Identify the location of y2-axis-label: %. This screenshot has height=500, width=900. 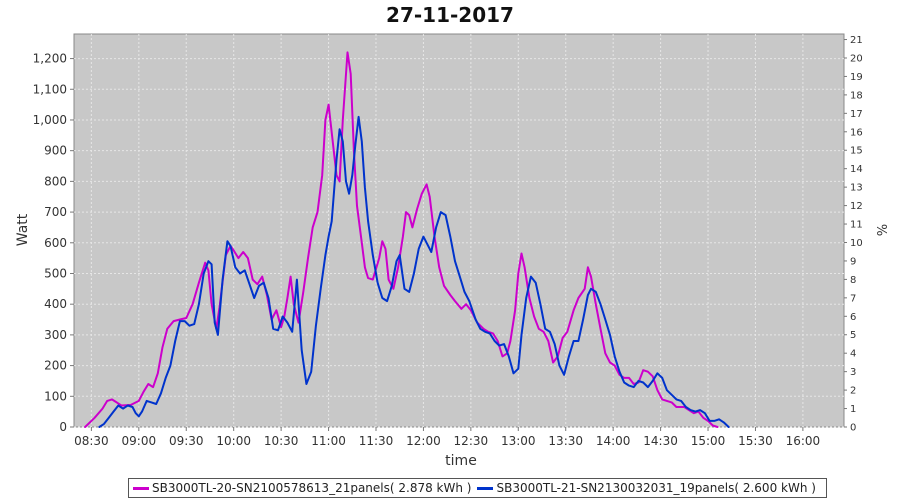
(880, 230).